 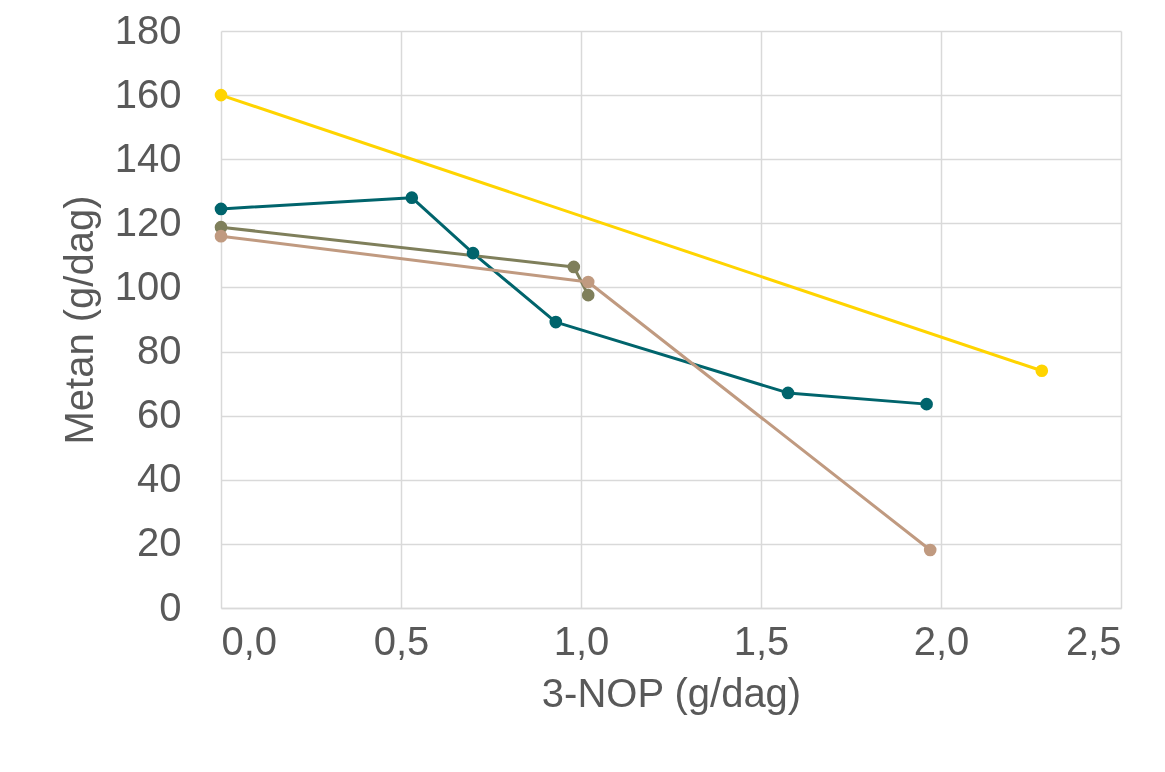 What do you see at coordinates (1093, 640) in the screenshot?
I see `x-tick-label: 2,5` at bounding box center [1093, 640].